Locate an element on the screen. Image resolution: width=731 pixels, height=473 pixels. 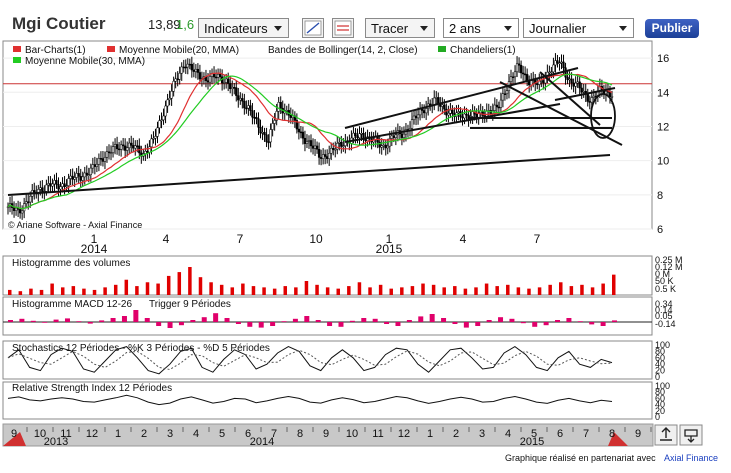
y-tick-label: 8 is located at coordinates (660, 196).